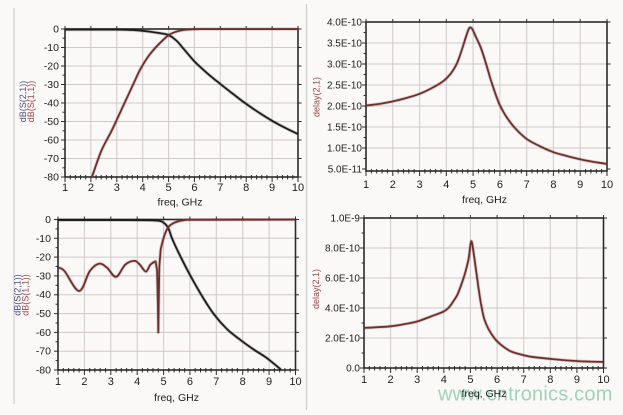 The image size is (623, 415). What do you see at coordinates (344, 128) in the screenshot?
I see `svg-text: 1.5E-10` at bounding box center [344, 128].